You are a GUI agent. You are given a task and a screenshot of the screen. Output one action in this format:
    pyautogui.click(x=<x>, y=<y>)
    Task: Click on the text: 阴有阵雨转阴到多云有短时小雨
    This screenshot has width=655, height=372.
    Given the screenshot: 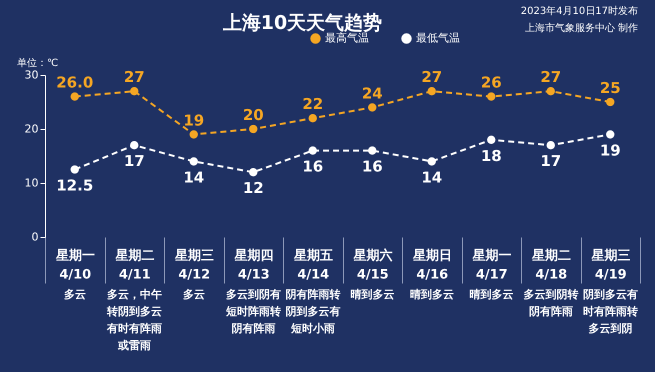 What is the action you would take?
    pyautogui.click(x=312, y=311)
    